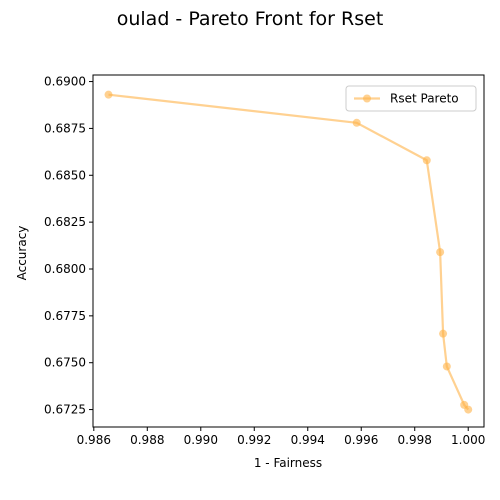 This screenshot has height=500, width=500. Describe the element at coordinates (65, 175) in the screenshot. I see `y-tick-label: 0.6850` at that location.